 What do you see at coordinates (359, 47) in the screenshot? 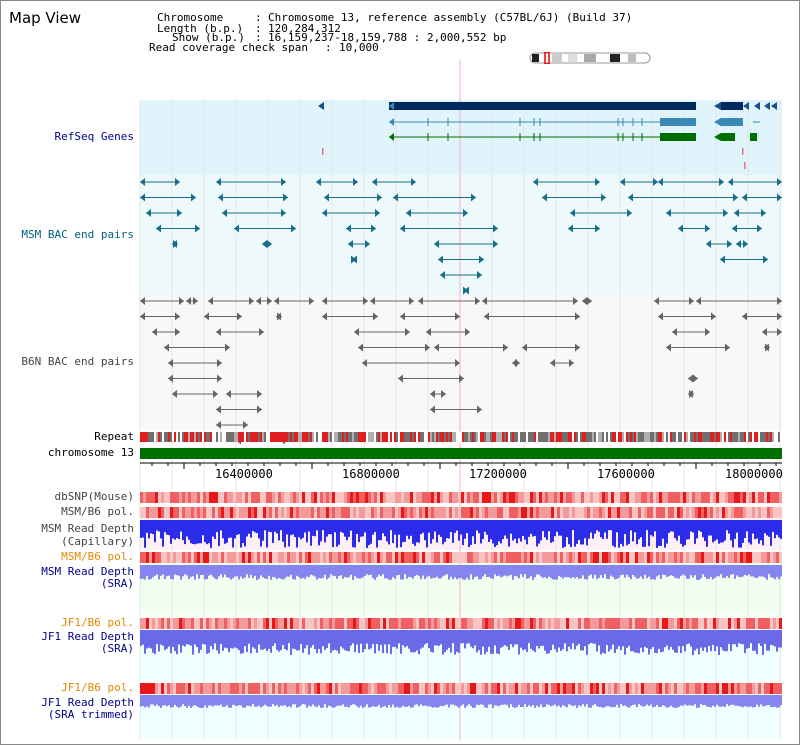
I see `coverage-value: 10,000` at bounding box center [359, 47].